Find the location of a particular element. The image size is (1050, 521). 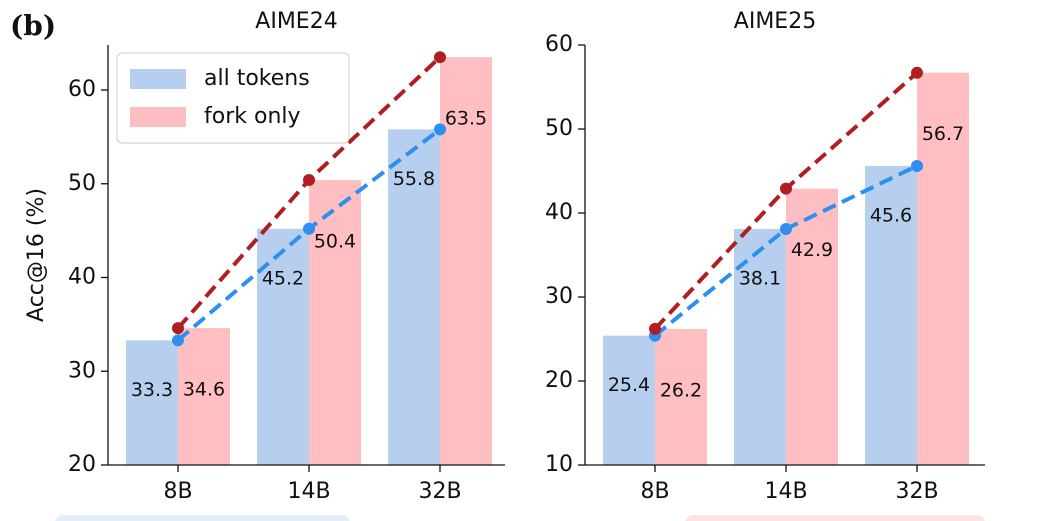

value-label: 25.4 is located at coordinates (629, 385).